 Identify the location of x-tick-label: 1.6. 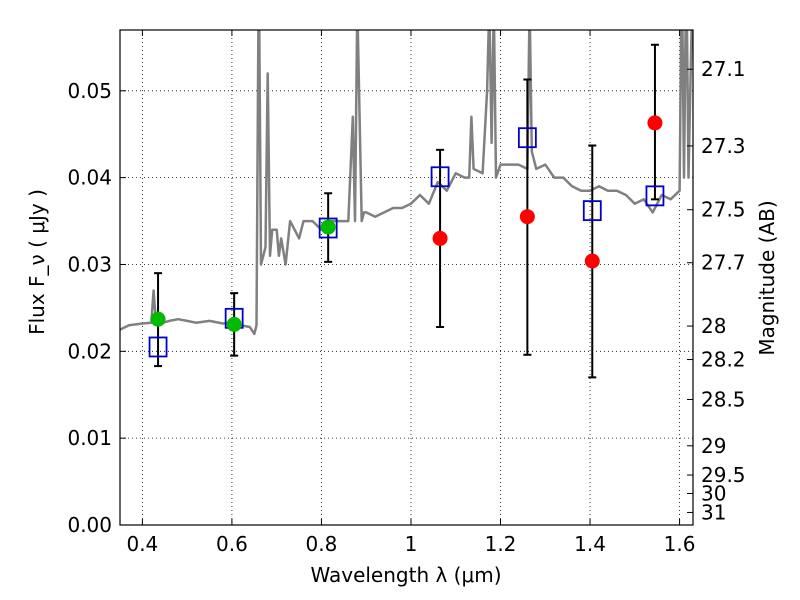
(680, 544).